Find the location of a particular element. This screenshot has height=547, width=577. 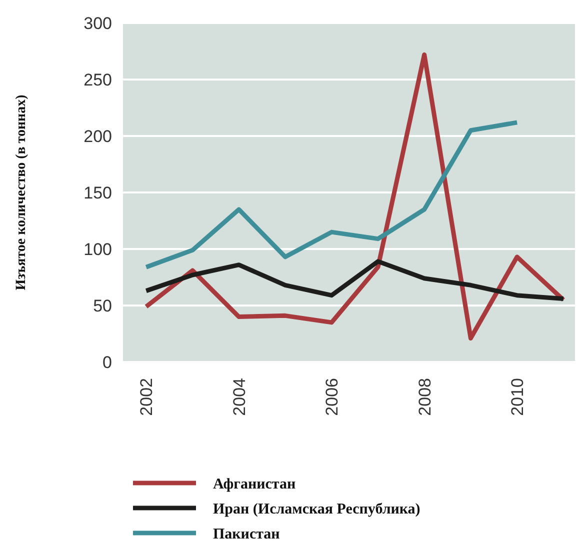

y-tick-label: 50 is located at coordinates (102, 306).